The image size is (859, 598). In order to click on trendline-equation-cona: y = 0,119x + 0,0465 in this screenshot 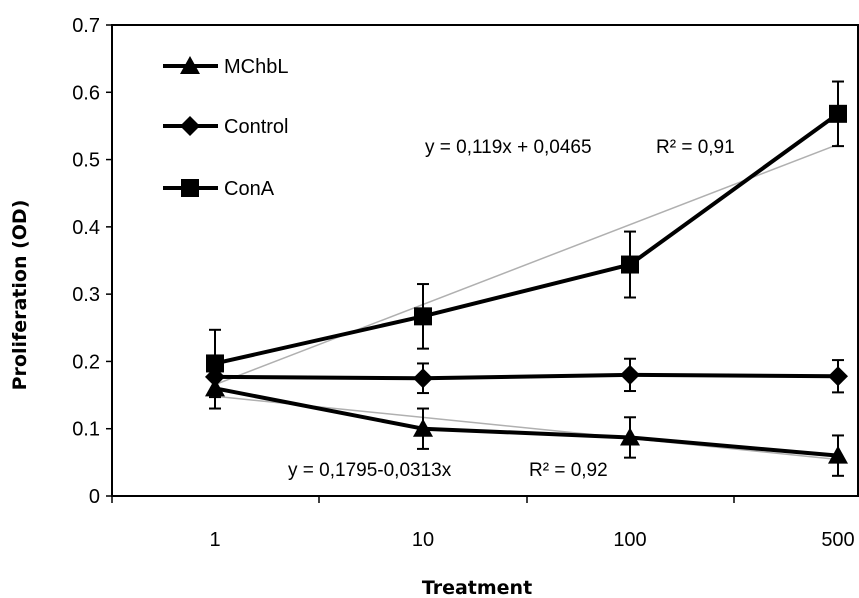, I will do `click(508, 147)`.